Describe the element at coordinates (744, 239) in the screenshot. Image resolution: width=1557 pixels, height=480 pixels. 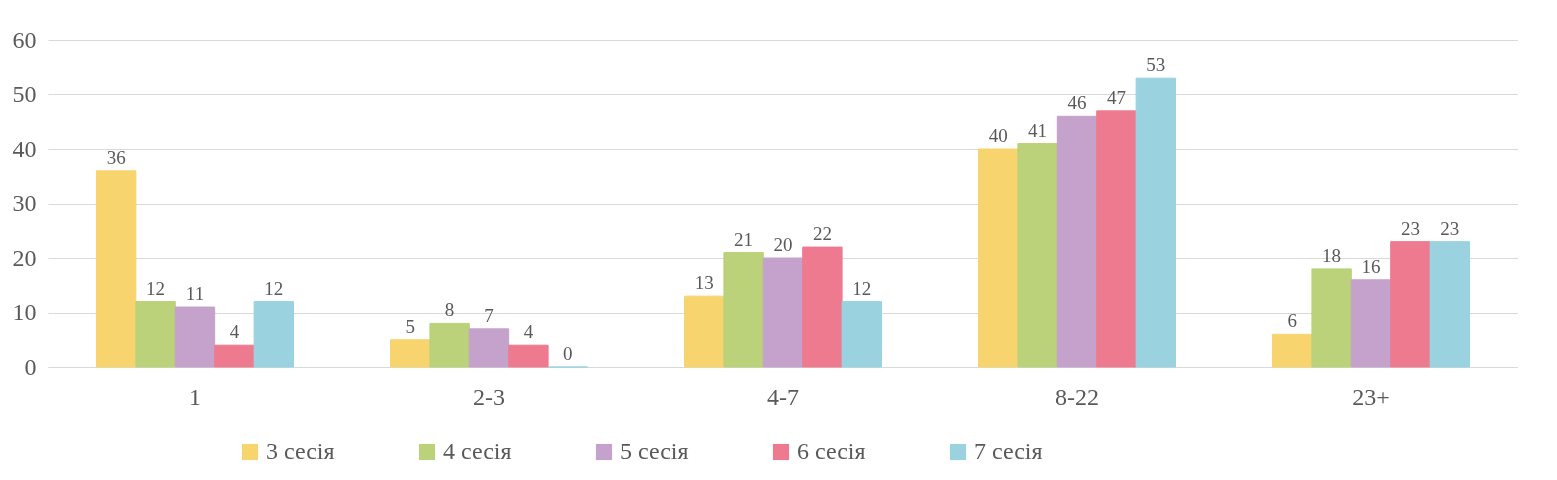
I see `data-label: 21` at that location.